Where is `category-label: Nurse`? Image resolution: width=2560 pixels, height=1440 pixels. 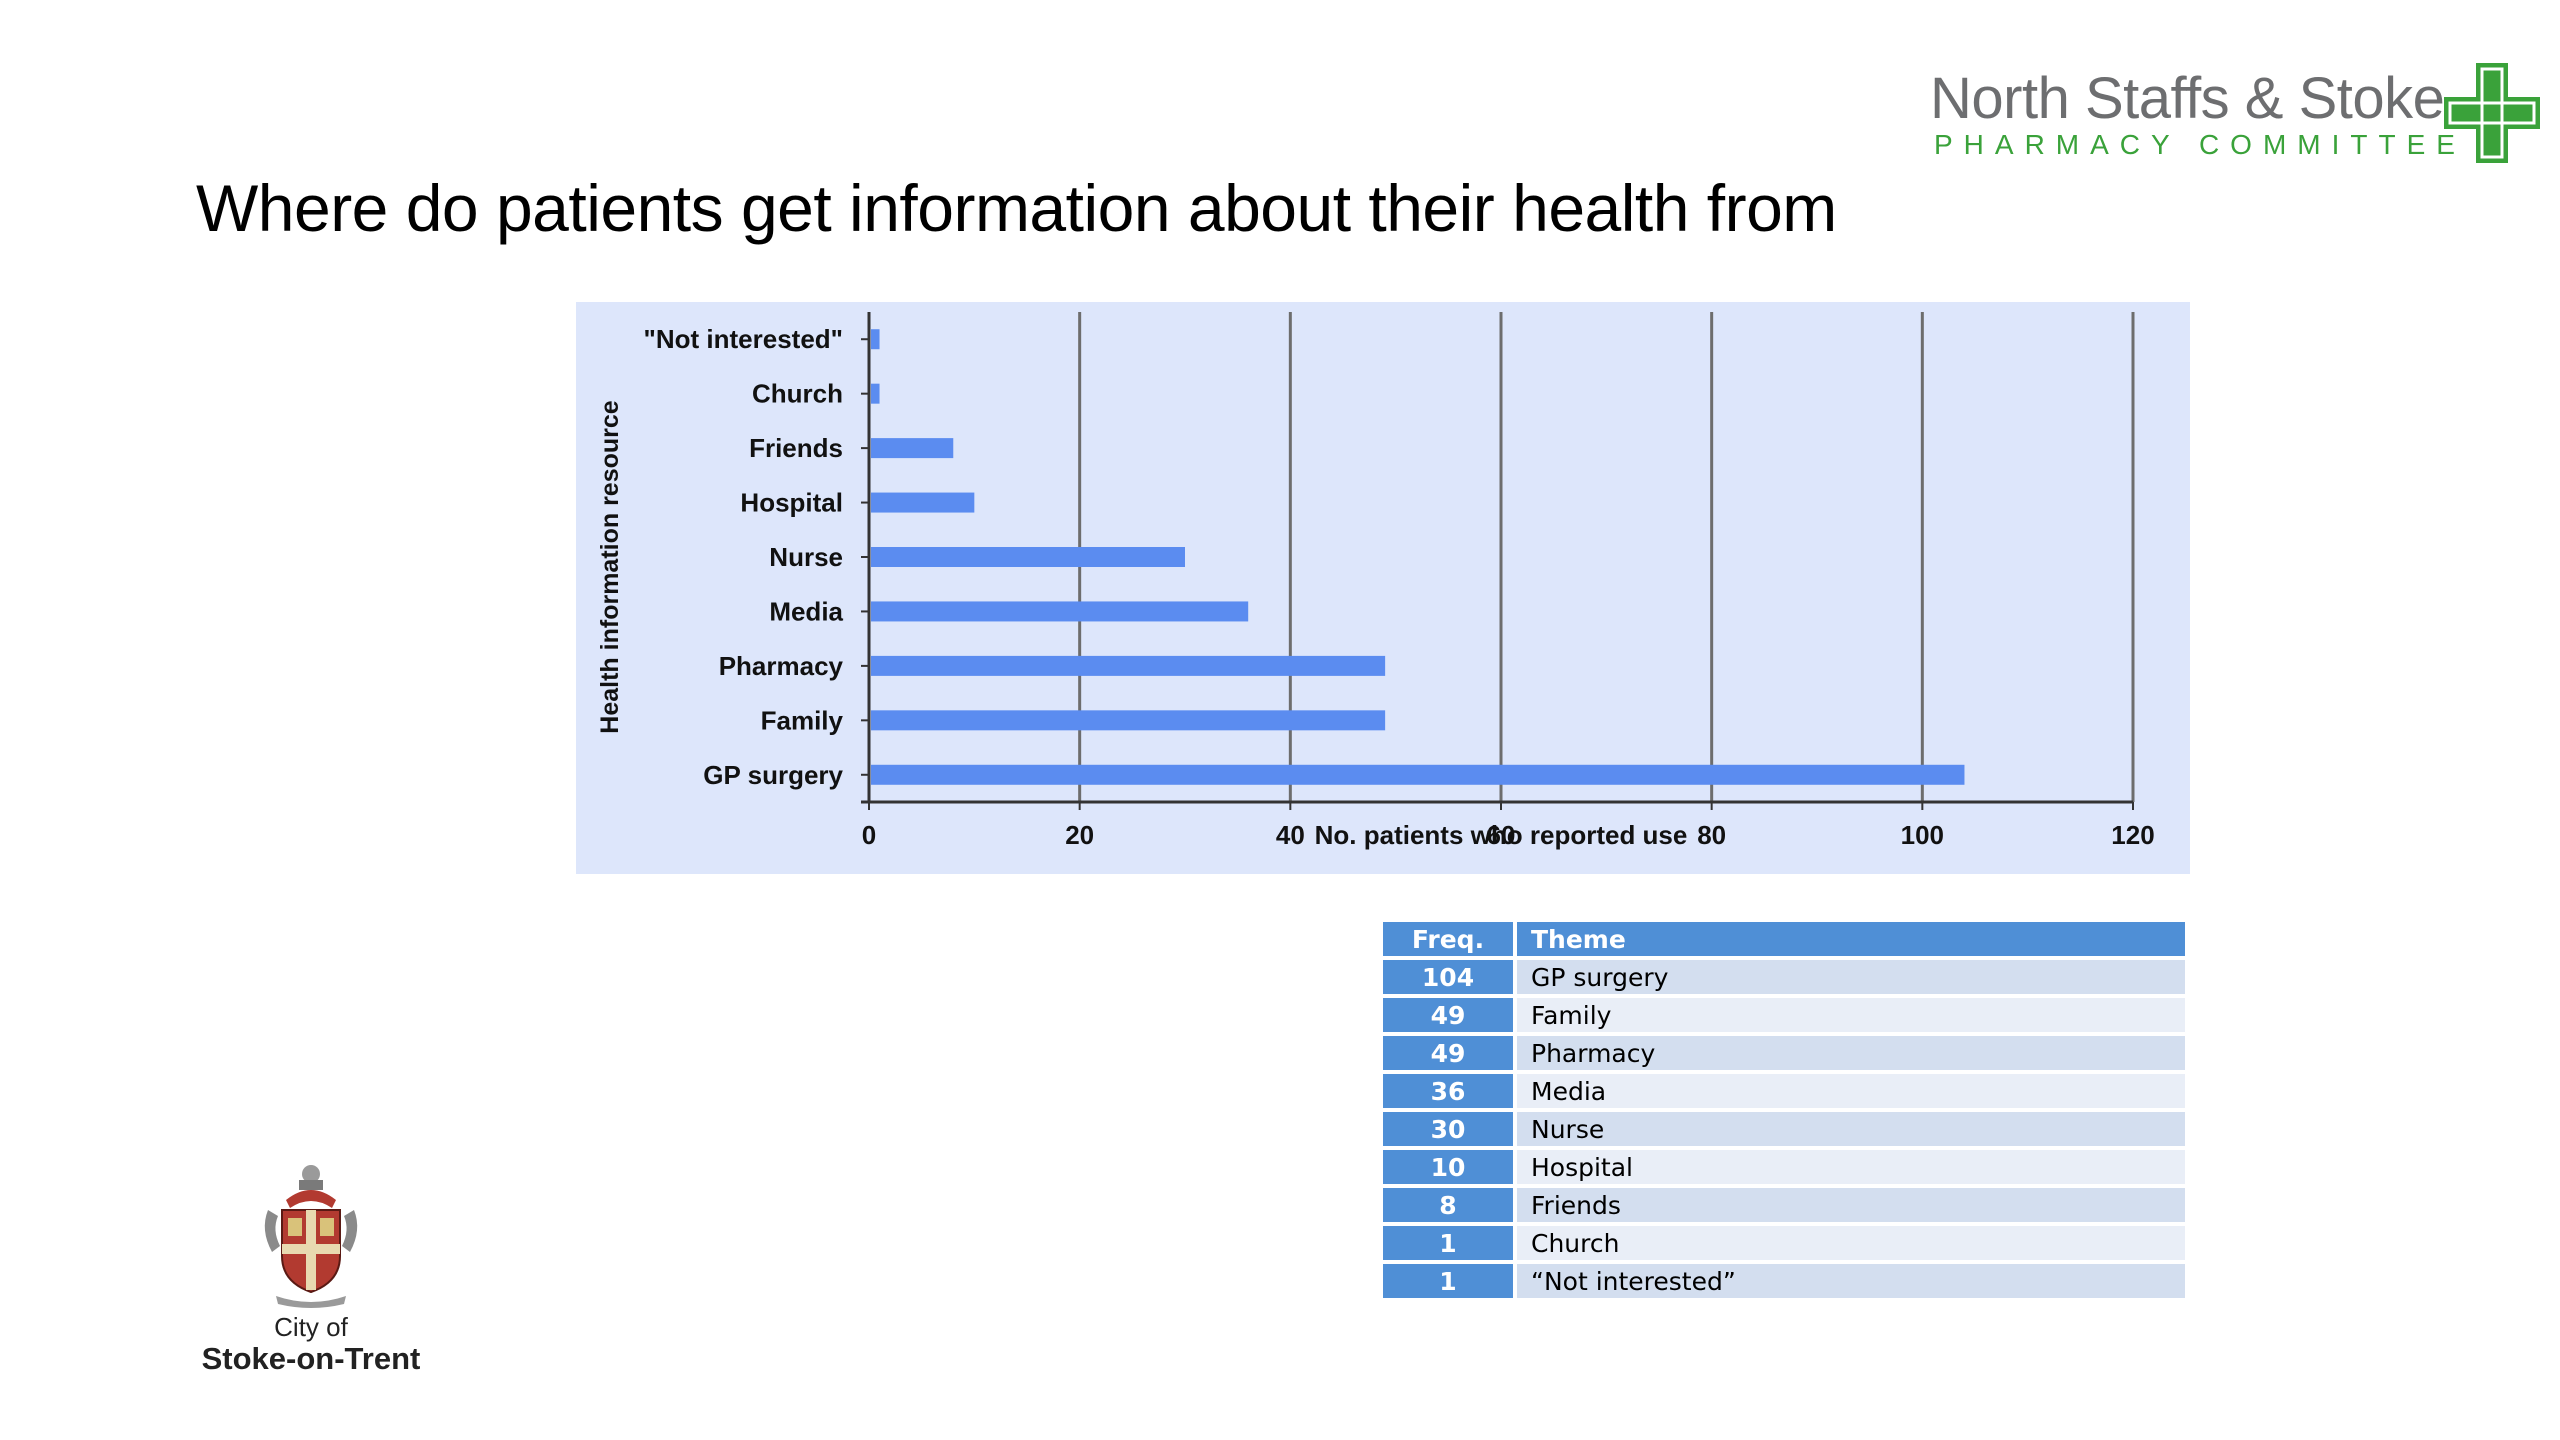
category-label: Nurse is located at coordinates (806, 557).